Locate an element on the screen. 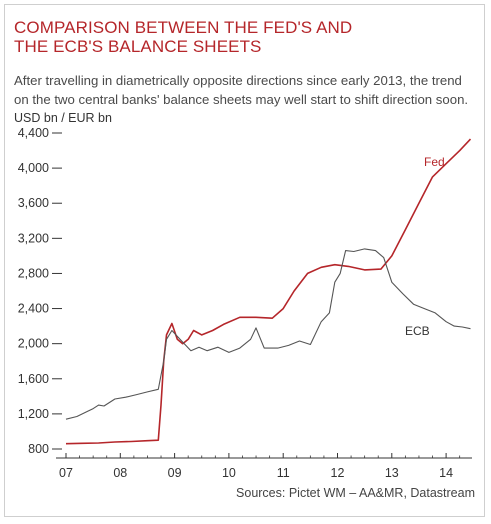 This screenshot has height=524, width=491. y-axis-unit-label: USD bn / EUR bn is located at coordinates (63, 118).